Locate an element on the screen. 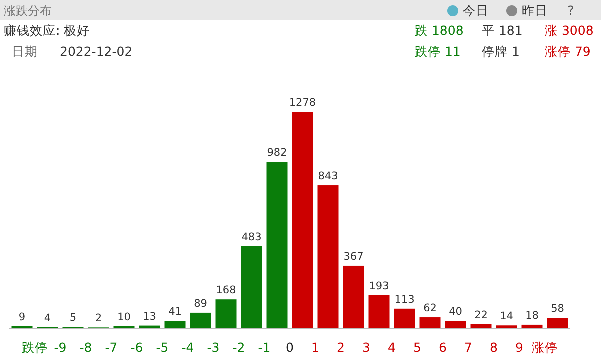 The image size is (601, 357). data-label: 5 is located at coordinates (73, 318).